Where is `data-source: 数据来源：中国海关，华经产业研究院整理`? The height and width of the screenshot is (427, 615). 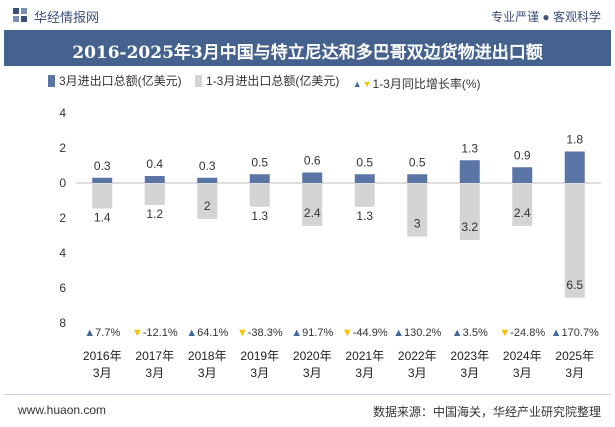 data-source: 数据来源：中国海关，华经产业研究院整理 is located at coordinates (486, 412).